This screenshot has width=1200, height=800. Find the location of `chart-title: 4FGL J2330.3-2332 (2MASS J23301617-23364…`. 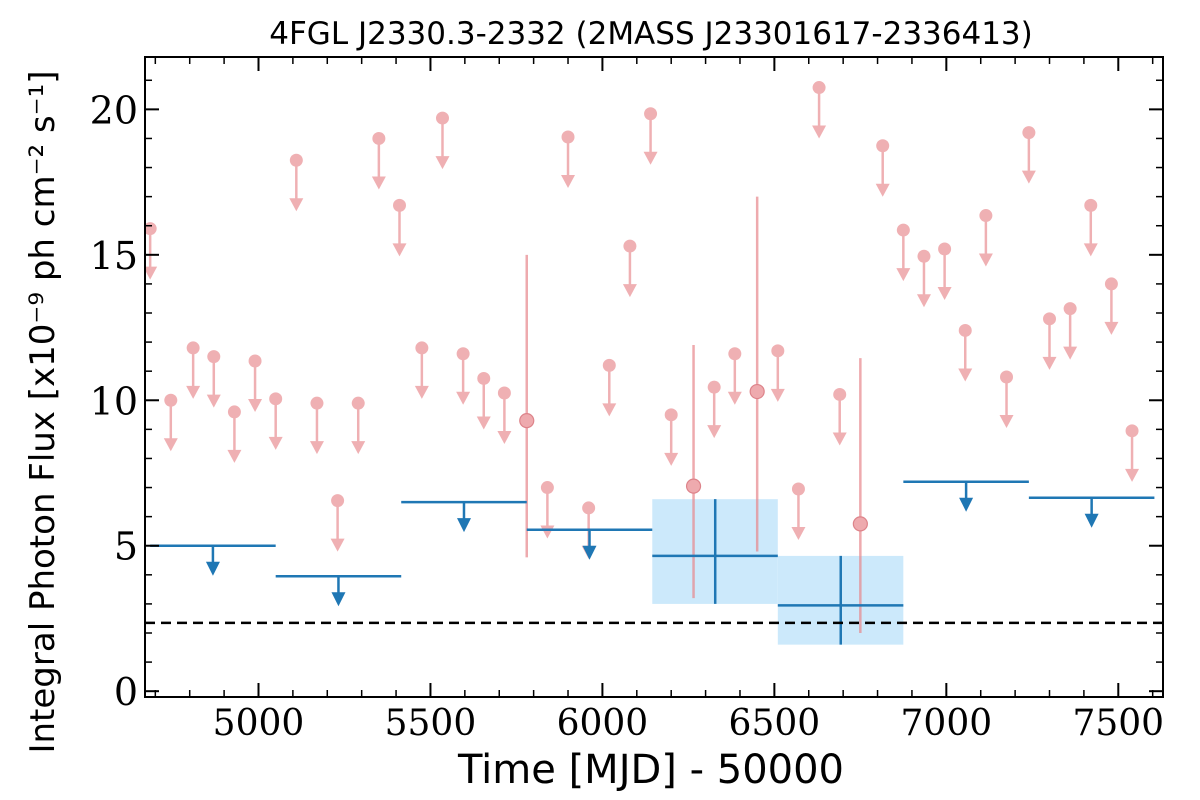

chart-title: 4FGL J2330.3-2332 (2MASS J23301617-23364… is located at coordinates (651, 34).